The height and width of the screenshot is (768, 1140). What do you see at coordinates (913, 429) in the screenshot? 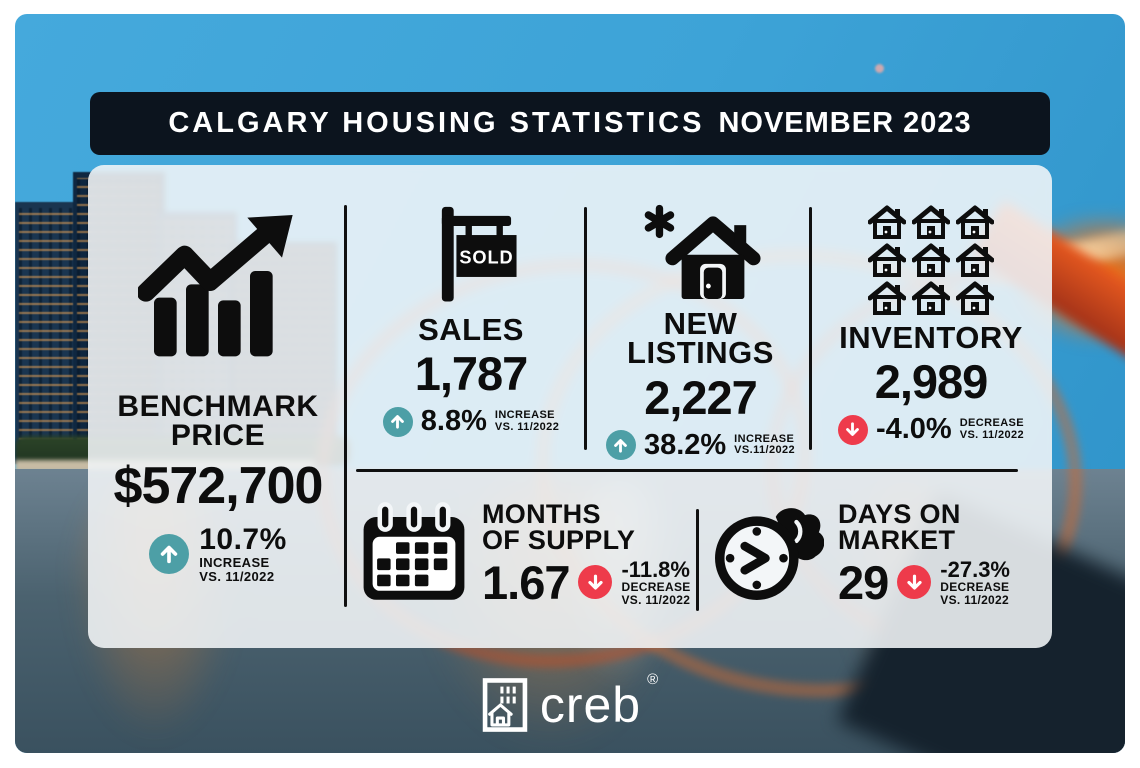
I see `inventory-change-pct: -4.0%` at bounding box center [913, 429].